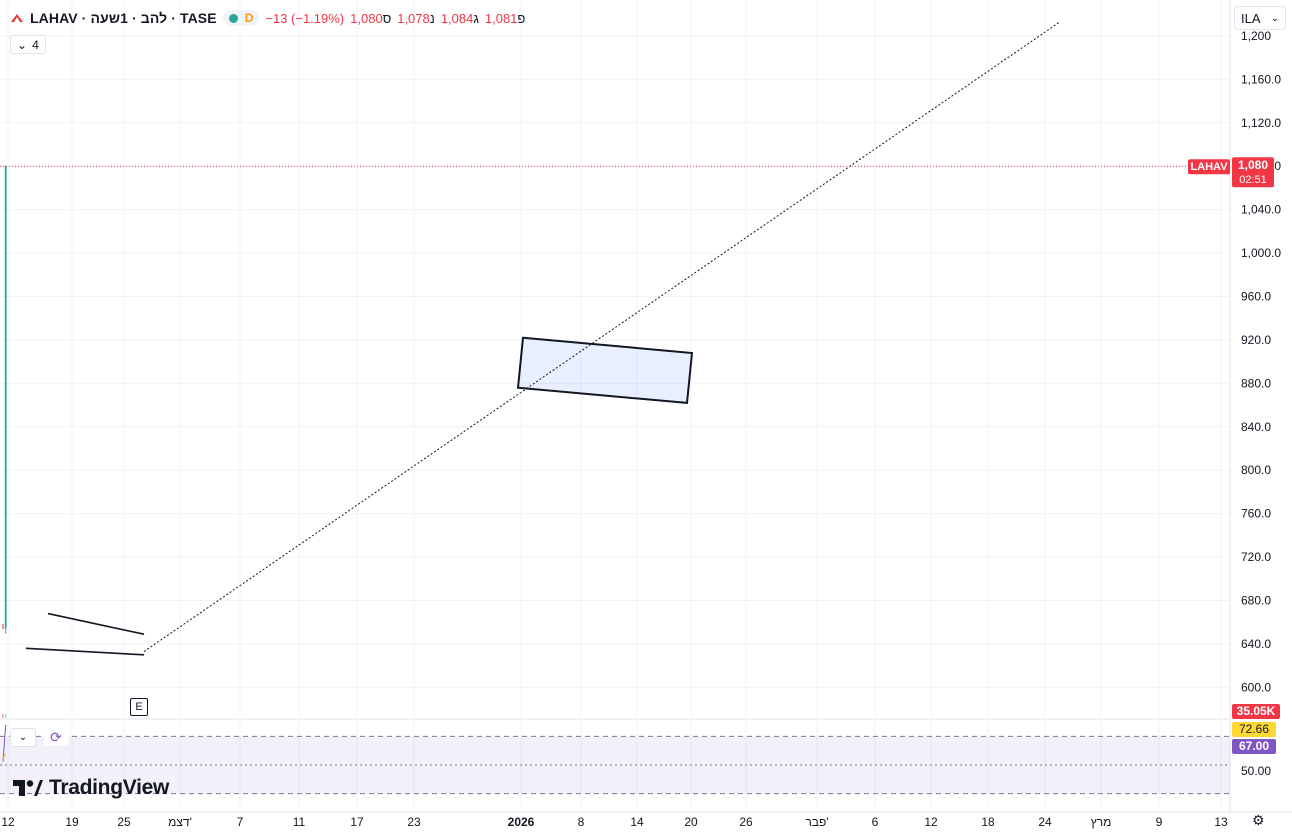 This screenshot has height=837, width=1292. I want to click on rsi-ma-bg, so click(1254, 746).